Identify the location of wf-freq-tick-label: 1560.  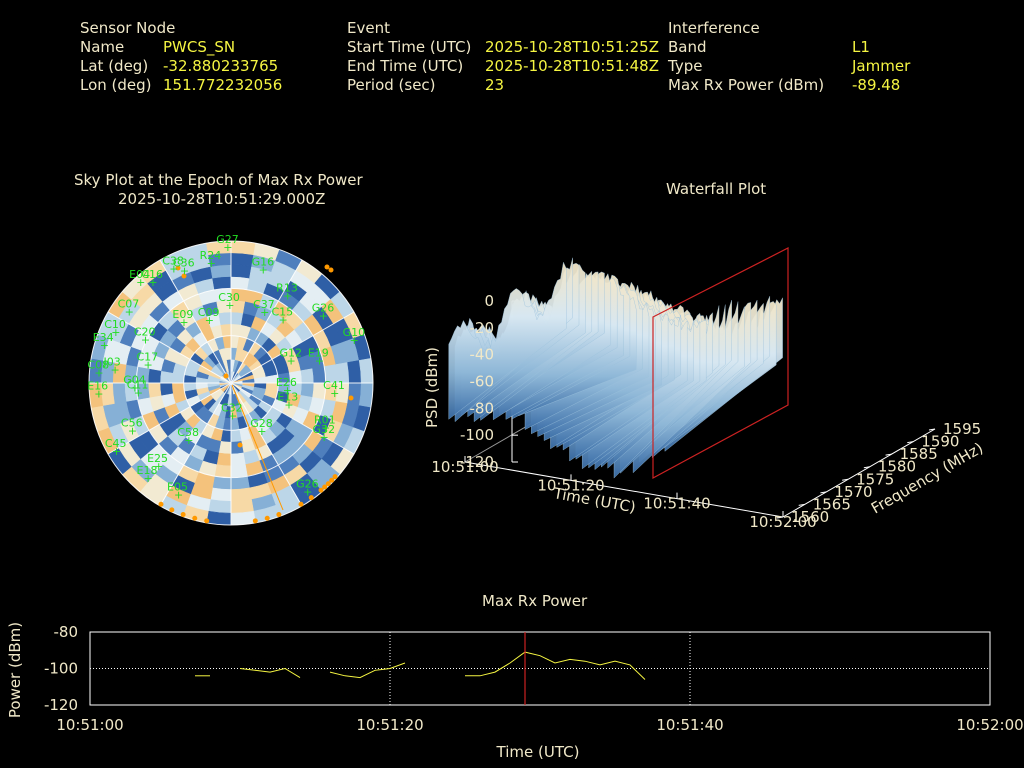
(810, 517).